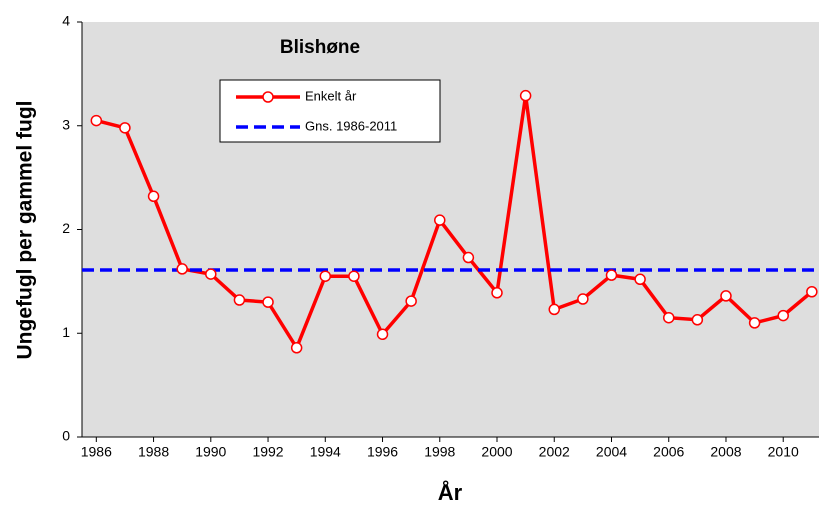  What do you see at coordinates (325, 452) in the screenshot?
I see `x-tick-label: 1994` at bounding box center [325, 452].